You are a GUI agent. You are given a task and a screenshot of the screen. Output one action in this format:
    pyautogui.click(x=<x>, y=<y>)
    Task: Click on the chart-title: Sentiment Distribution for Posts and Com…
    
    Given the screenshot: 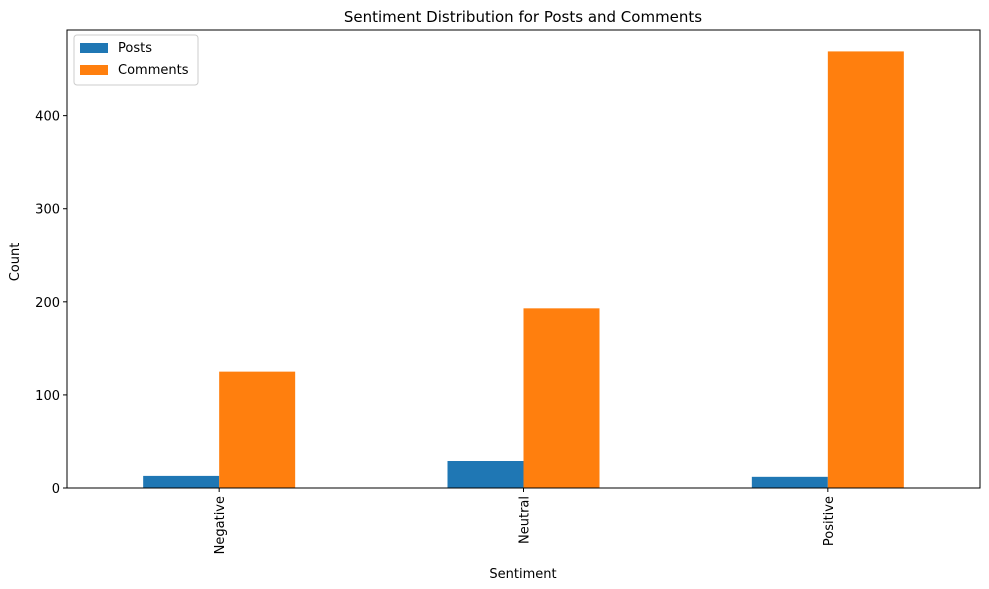 What is the action you would take?
    pyautogui.click(x=523, y=17)
    